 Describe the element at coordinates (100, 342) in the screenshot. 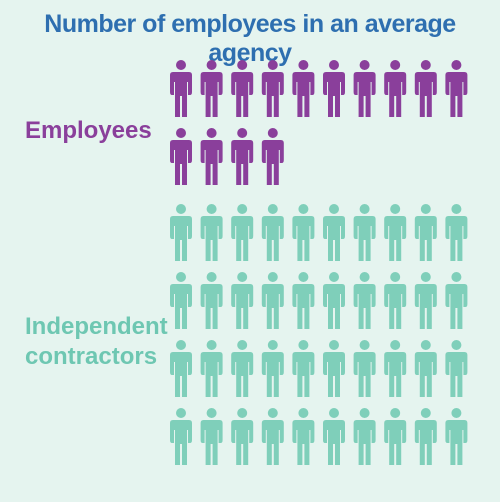

I see `contractors-label: Independent contractors` at that location.